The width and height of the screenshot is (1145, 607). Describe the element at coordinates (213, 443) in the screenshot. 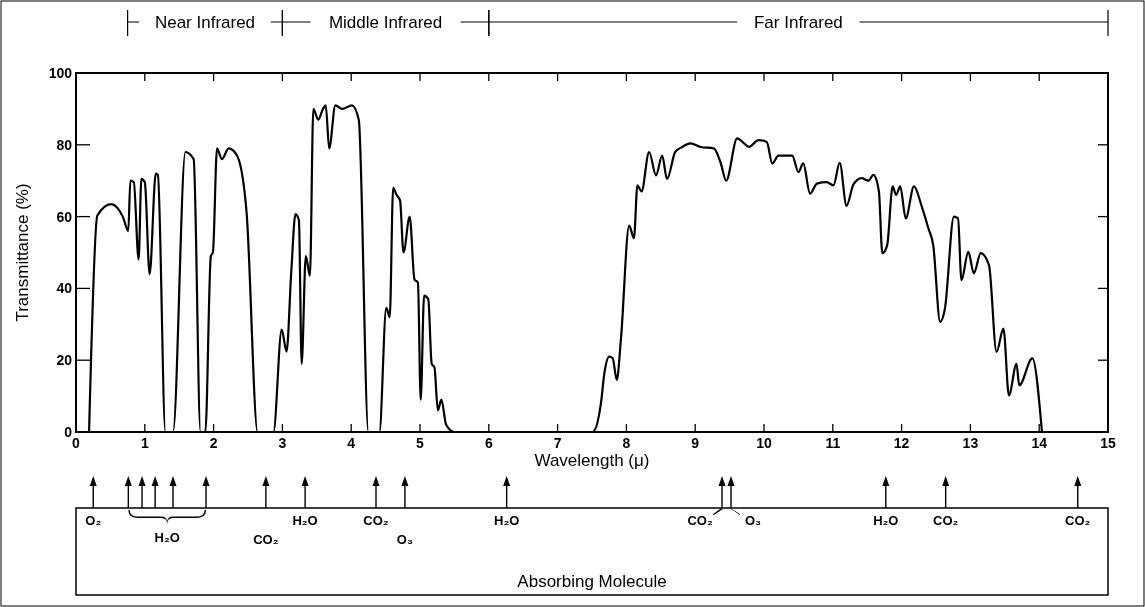

I see `x-tick-label: 2` at that location.